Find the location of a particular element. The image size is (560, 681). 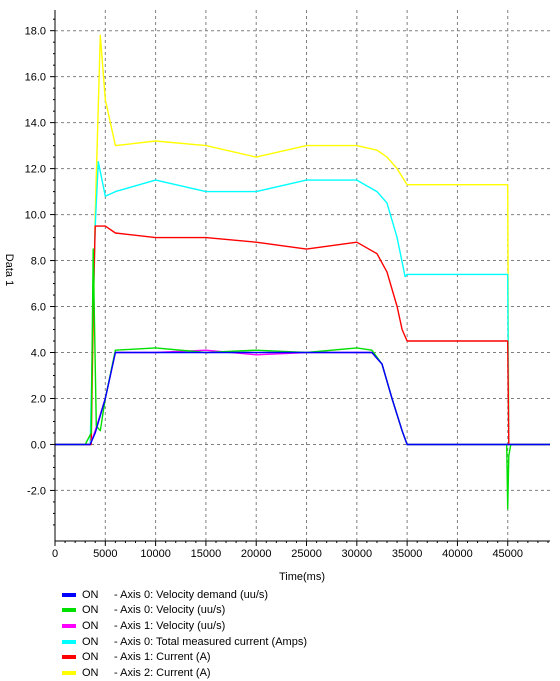

legend-item: ON - Axis 1: Current (A) is located at coordinates (184, 657).